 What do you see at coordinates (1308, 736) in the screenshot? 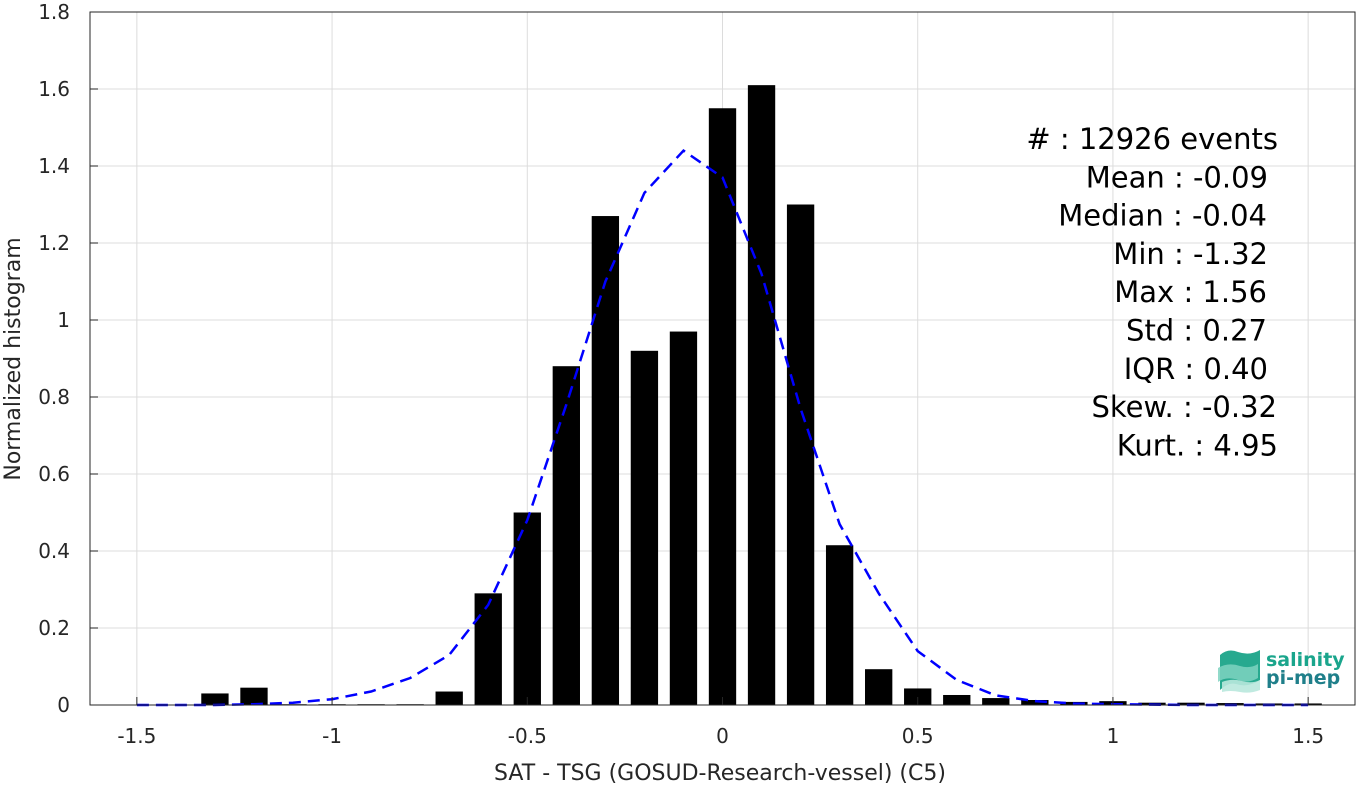
I see `x-tick-label: 1.5` at bounding box center [1308, 736].